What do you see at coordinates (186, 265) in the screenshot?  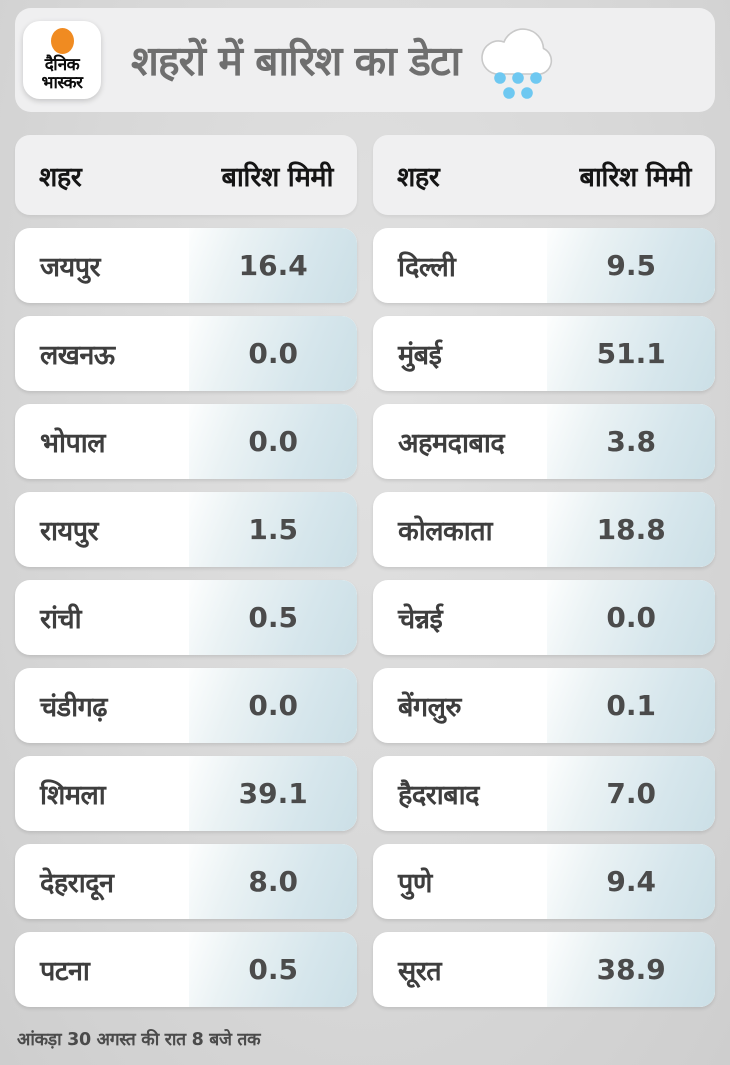 I see `table-row: जयपुर 16.4` at bounding box center [186, 265].